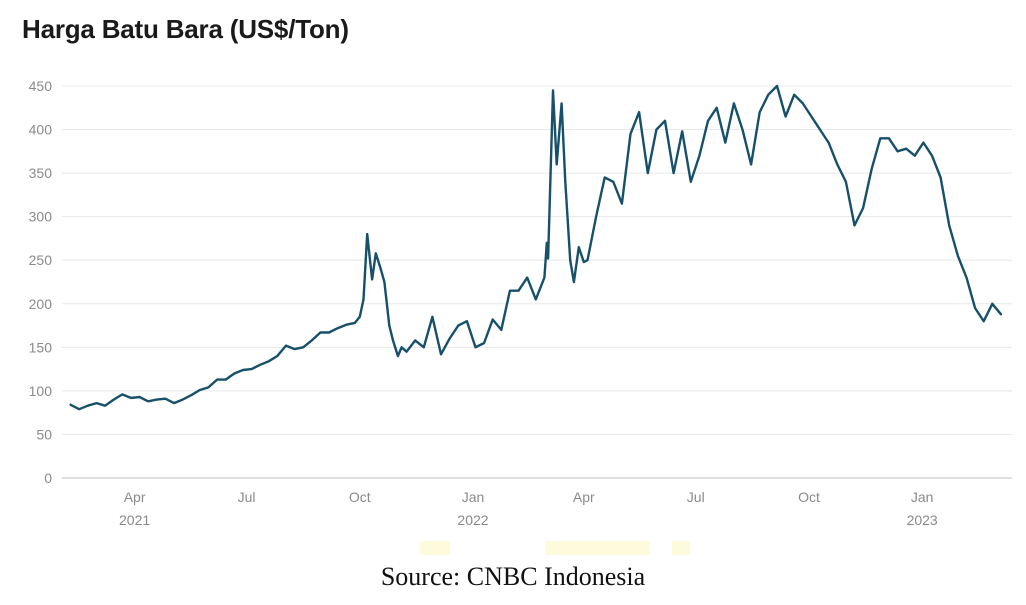 The height and width of the screenshot is (605, 1026). I want to click on y-tick-label: 0, so click(48, 478).